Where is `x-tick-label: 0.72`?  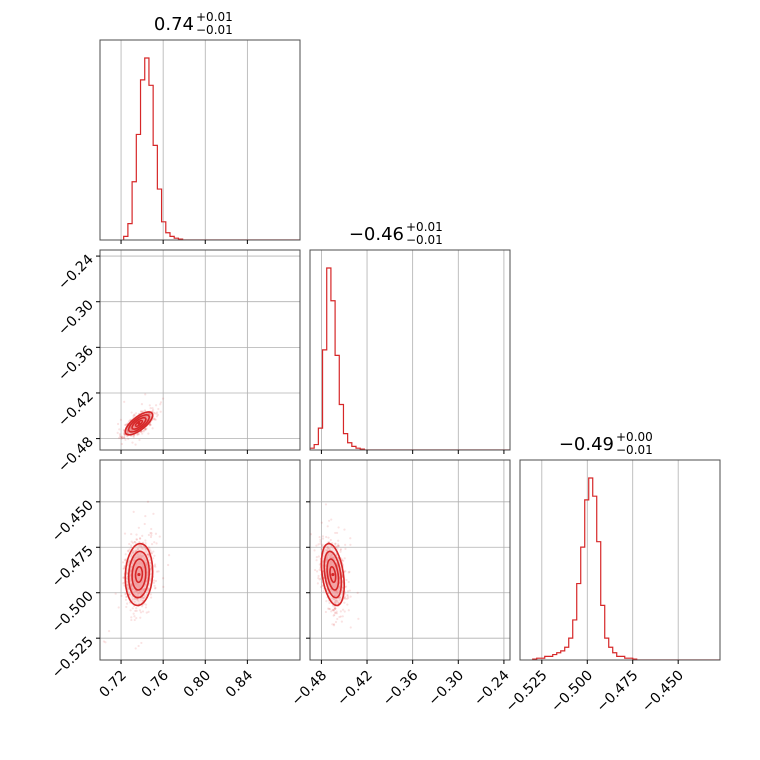
x-tick-label: 0.72 is located at coordinates (113, 684).